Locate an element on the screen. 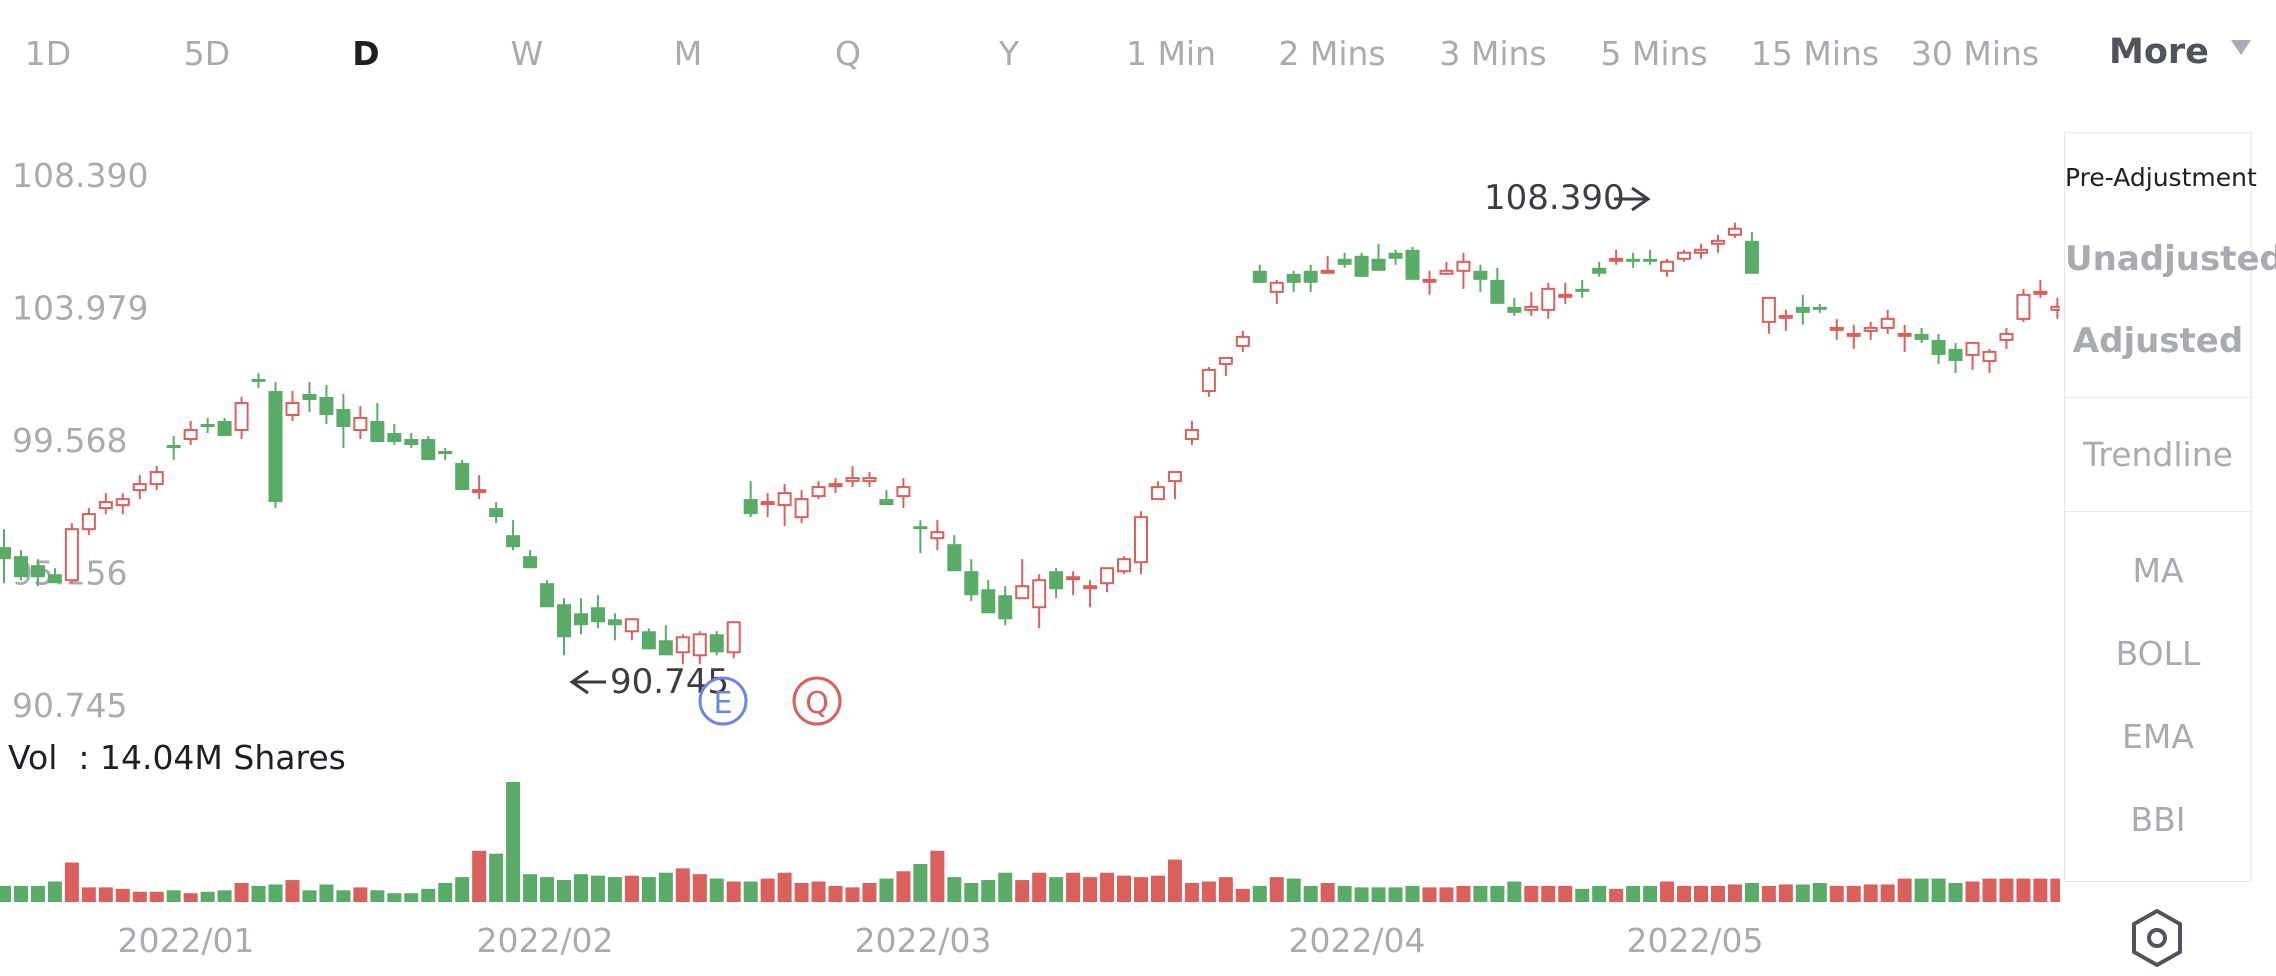 Image resolution: width=2276 pixels, height=976 pixels. tab-5d: 5D is located at coordinates (207, 53).